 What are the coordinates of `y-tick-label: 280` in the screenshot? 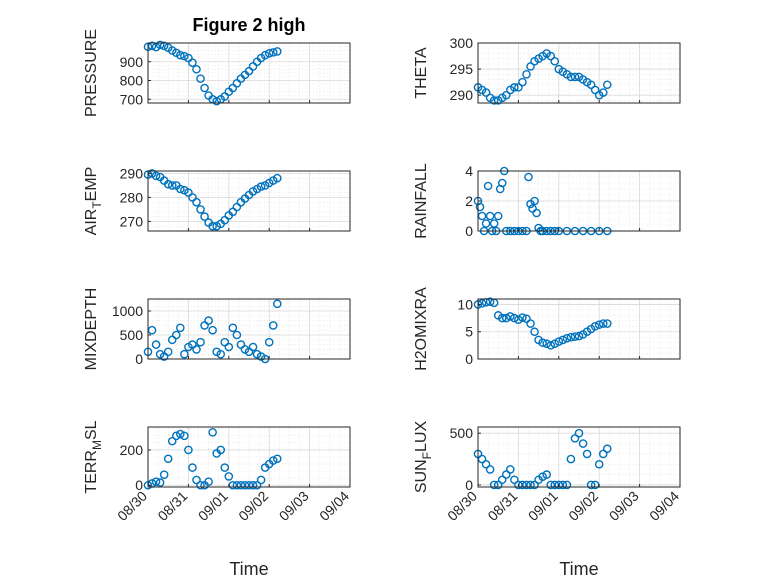 It's located at (132, 197).